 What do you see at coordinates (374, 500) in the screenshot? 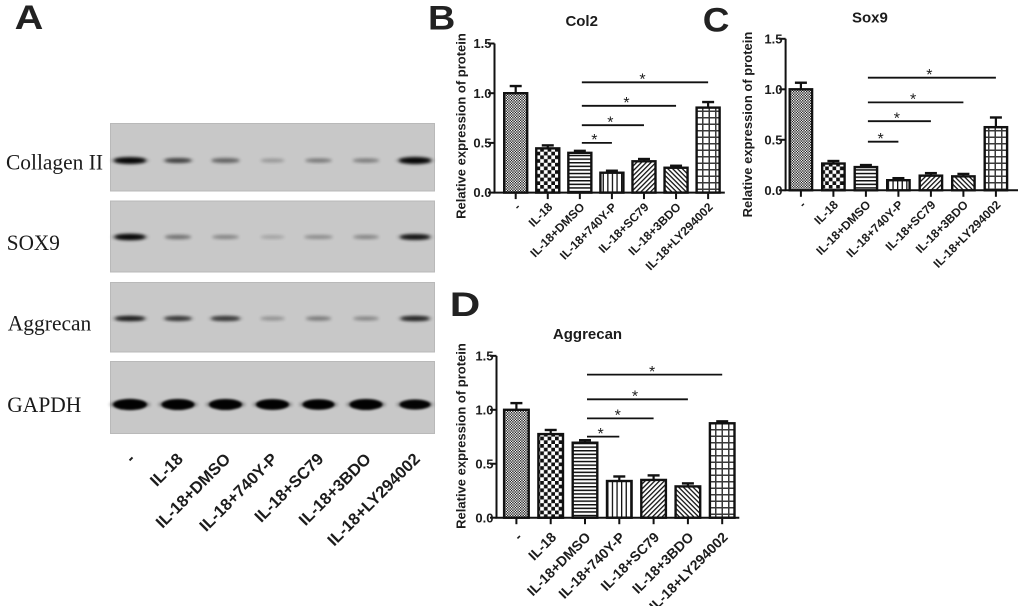
I see `svg-text: IL-18+LY294002` at bounding box center [374, 500].